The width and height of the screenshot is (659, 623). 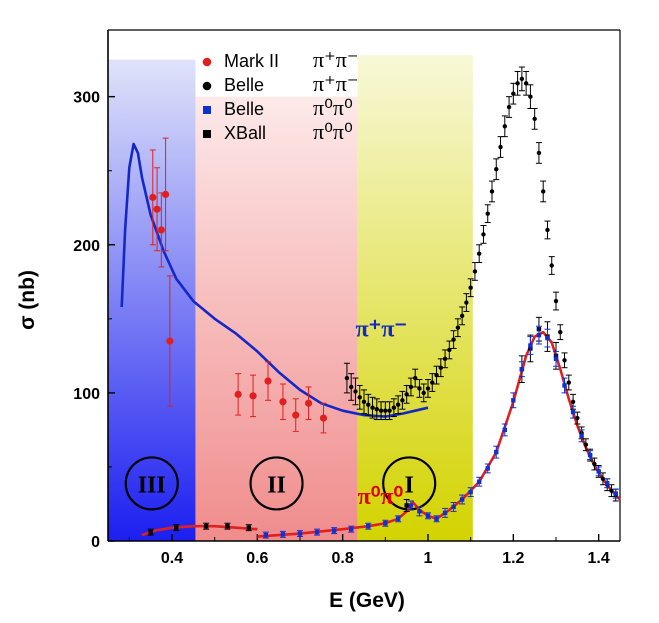 What do you see at coordinates (245, 133) in the screenshot?
I see `legend-xball-pipi-neutral-experiment: XBall` at bounding box center [245, 133].